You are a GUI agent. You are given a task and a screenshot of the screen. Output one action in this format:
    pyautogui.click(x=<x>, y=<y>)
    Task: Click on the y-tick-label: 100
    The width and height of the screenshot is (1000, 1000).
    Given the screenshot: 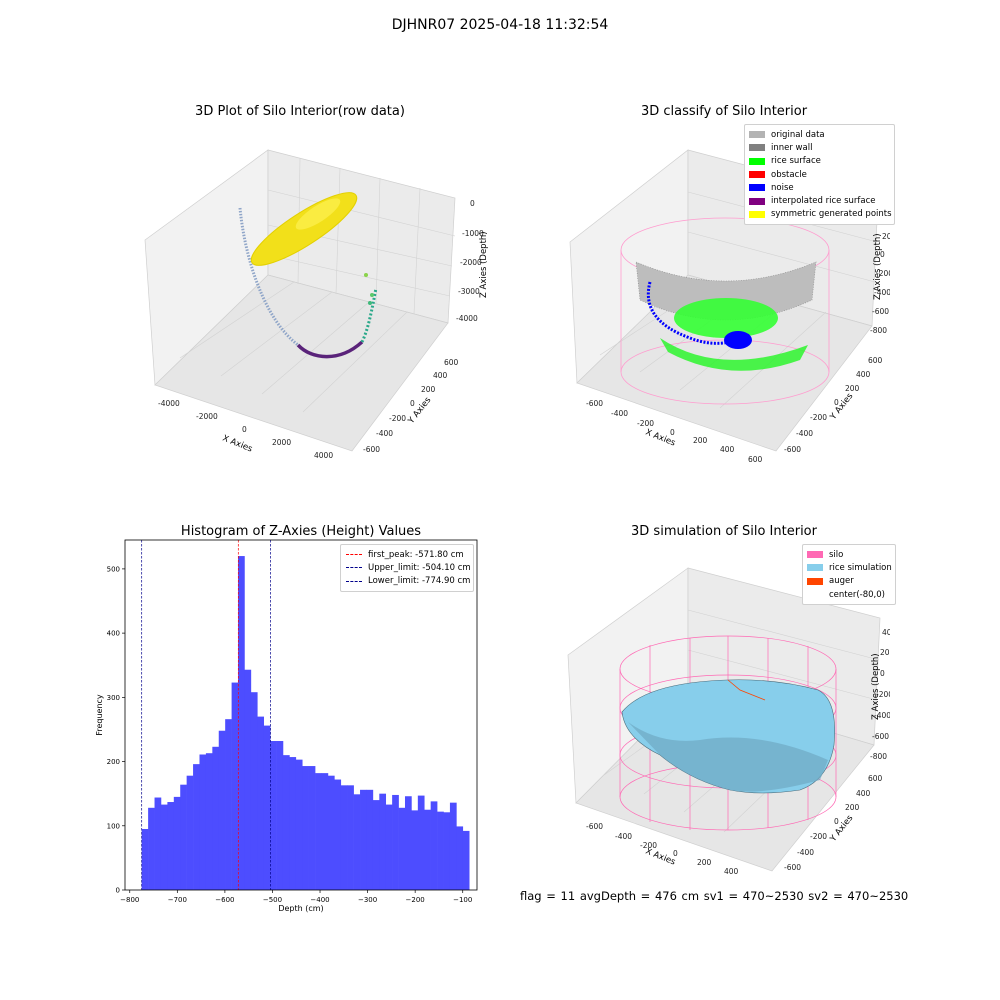 What is the action you would take?
    pyautogui.click(x=113, y=826)
    